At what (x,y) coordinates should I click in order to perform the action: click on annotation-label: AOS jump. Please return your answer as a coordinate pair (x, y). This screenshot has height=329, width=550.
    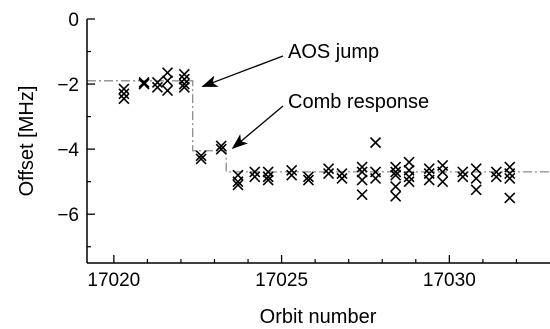
    Looking at the image, I should click on (333, 52).